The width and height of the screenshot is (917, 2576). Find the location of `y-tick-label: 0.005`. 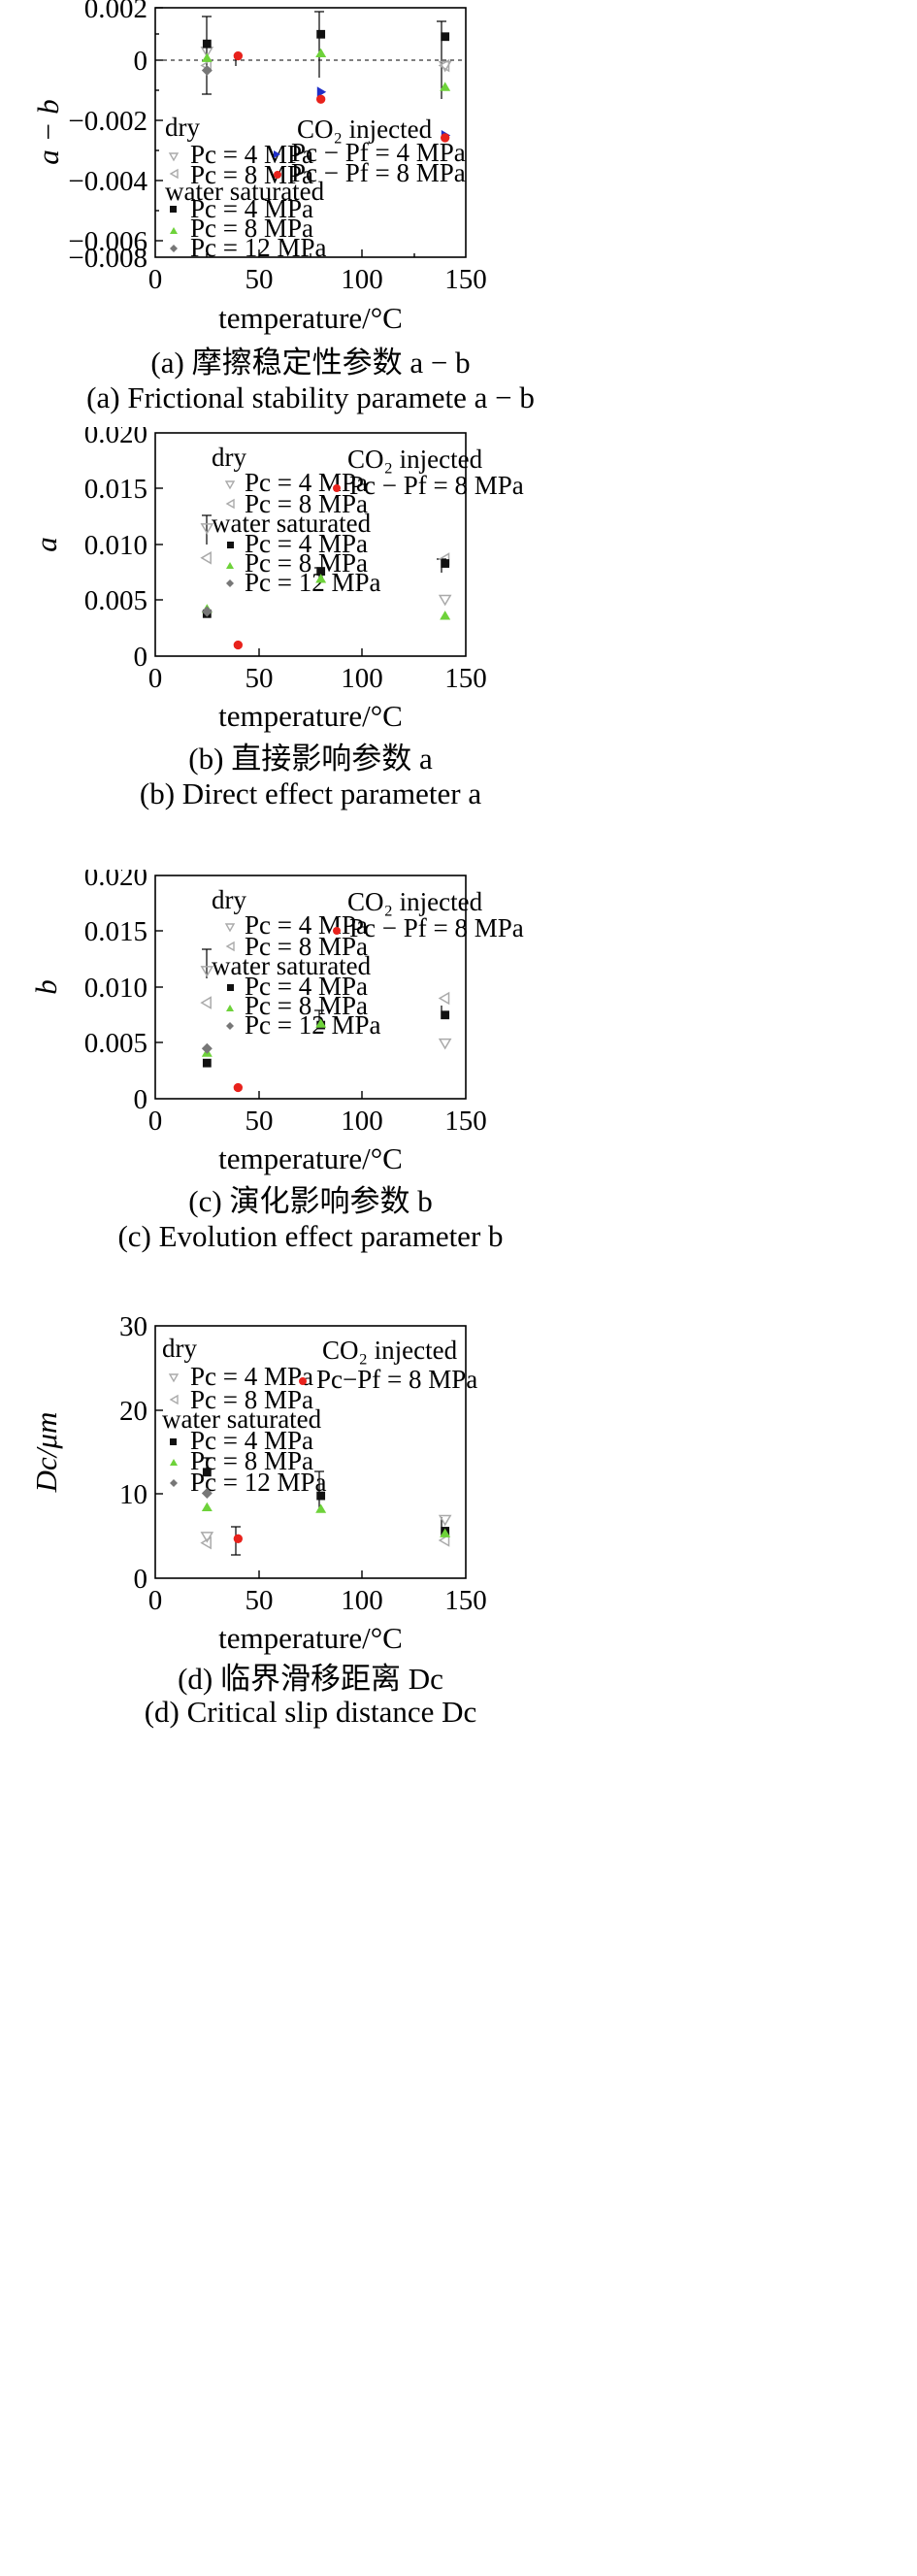

y-tick-label: 0.005 is located at coordinates (115, 1043).